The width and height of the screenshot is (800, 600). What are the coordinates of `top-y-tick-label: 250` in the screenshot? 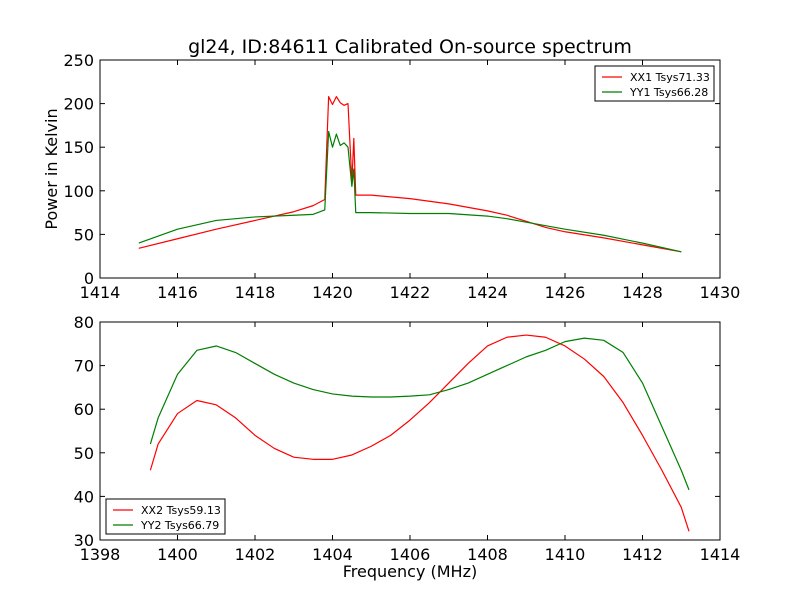 It's located at (78, 60).